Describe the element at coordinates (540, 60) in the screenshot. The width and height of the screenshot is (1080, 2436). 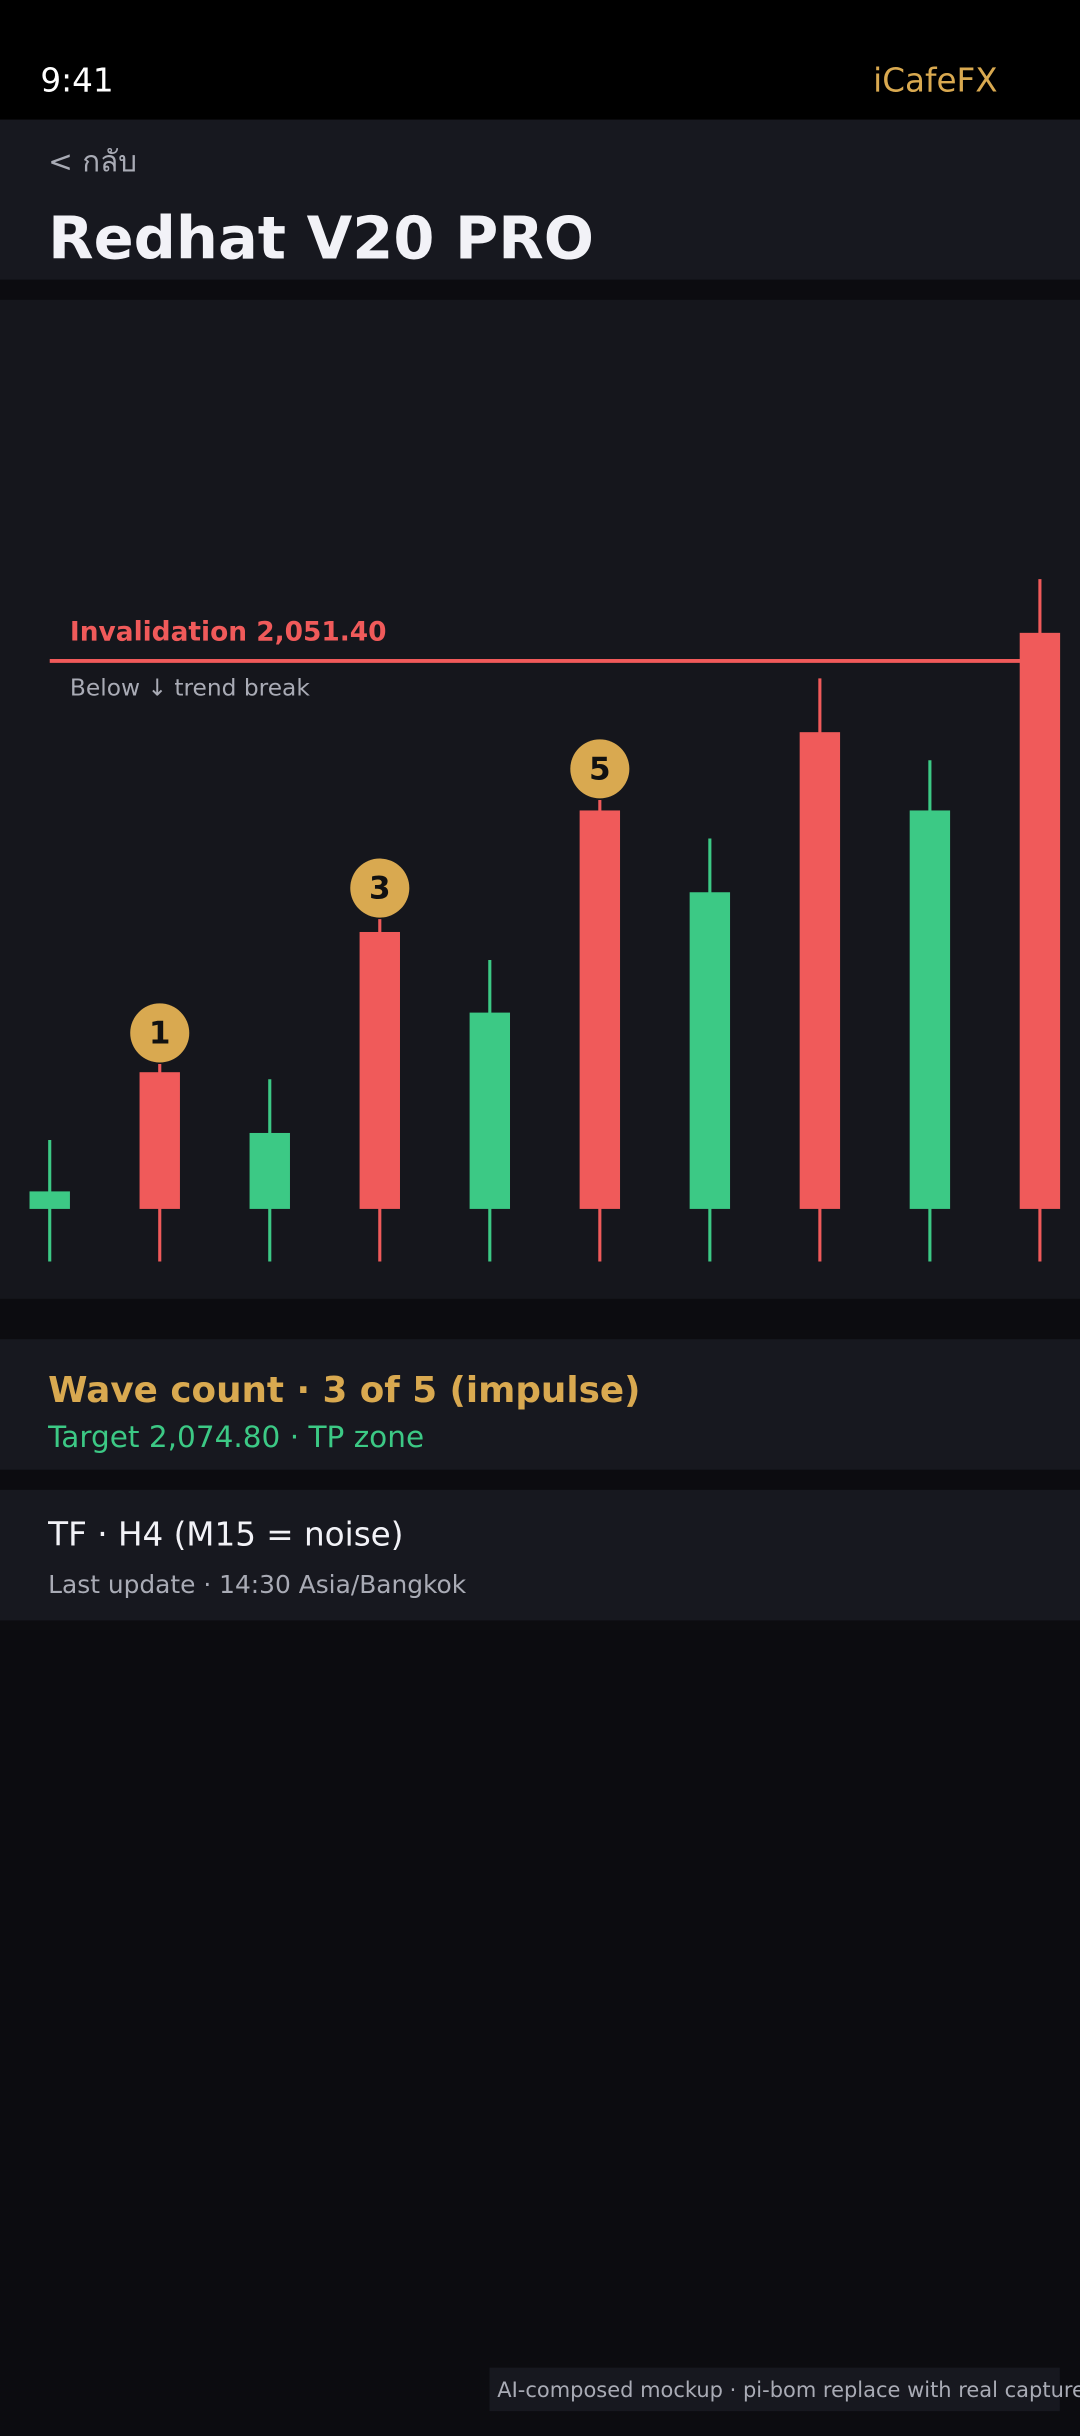
I see `status-bar` at that location.